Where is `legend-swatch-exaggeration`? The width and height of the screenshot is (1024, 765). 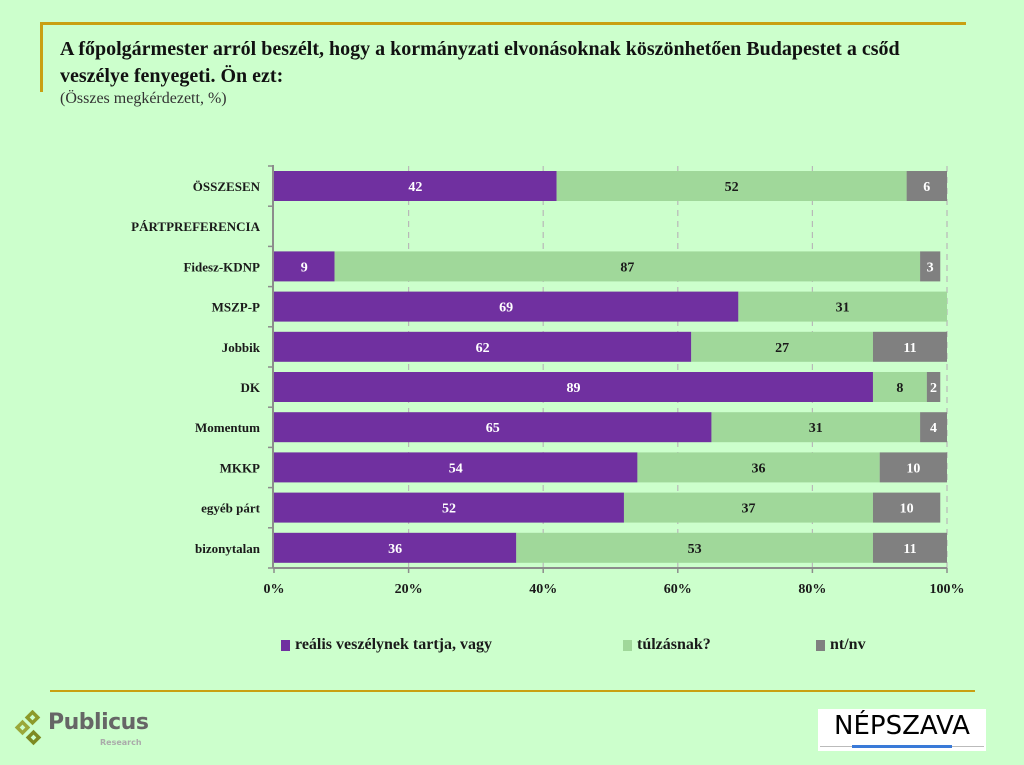 legend-swatch-exaggeration is located at coordinates (627, 645).